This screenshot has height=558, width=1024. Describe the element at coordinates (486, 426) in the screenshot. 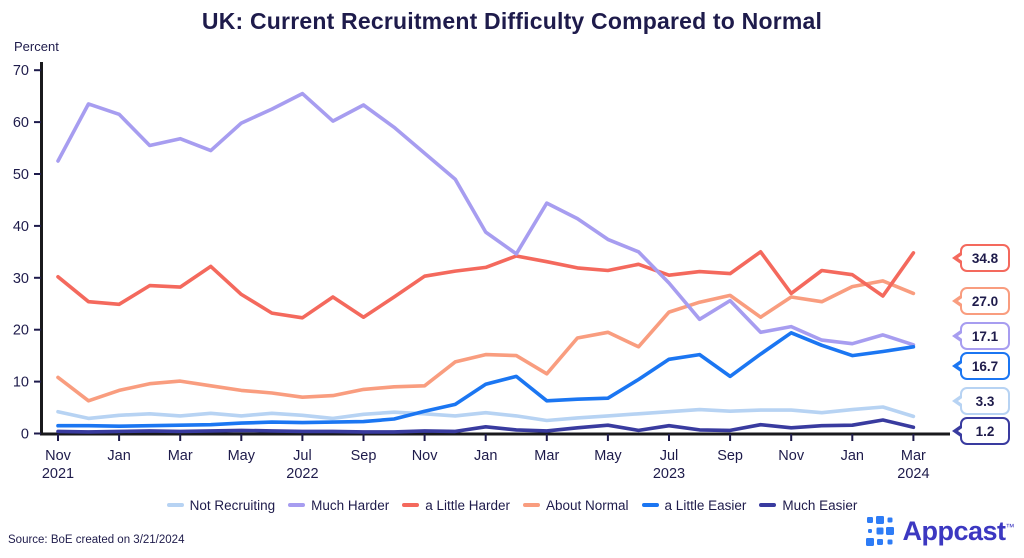

I see `series-line-much-easier` at that location.